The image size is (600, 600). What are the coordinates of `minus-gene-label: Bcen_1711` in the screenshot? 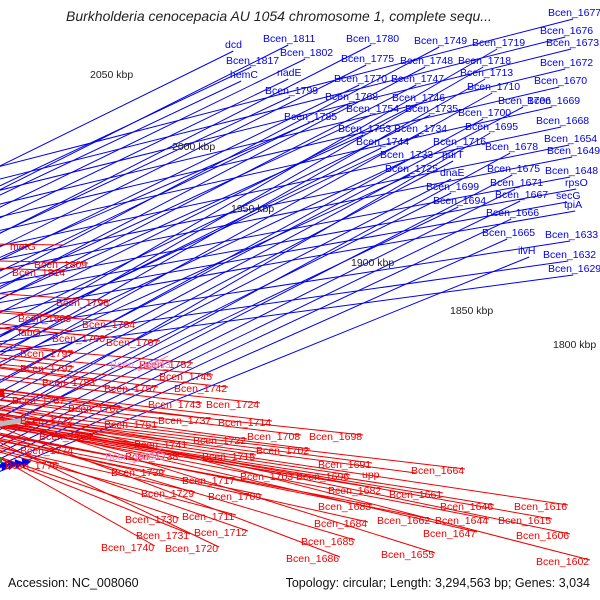 It's located at (208, 517).